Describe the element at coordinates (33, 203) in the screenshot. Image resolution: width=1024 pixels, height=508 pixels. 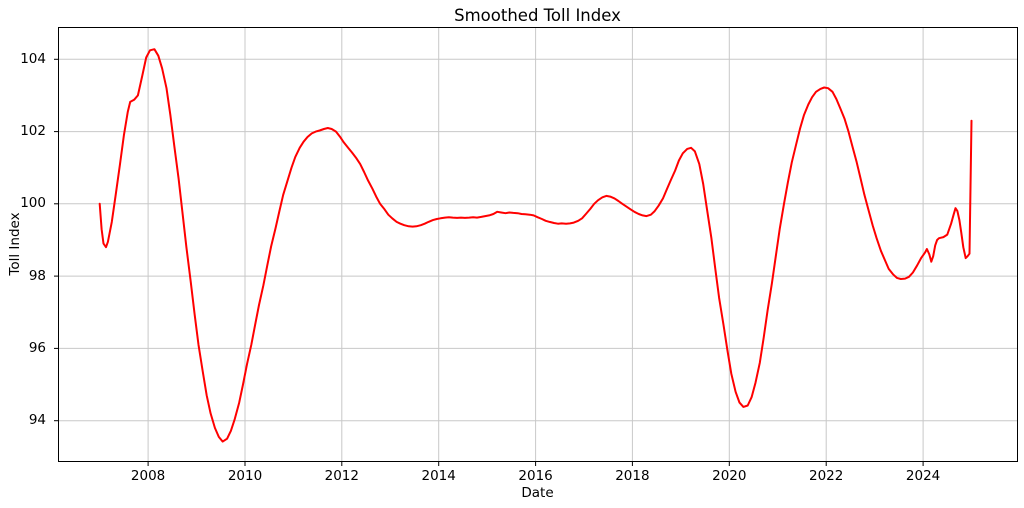
I see `y-tick-label: 100` at that location.